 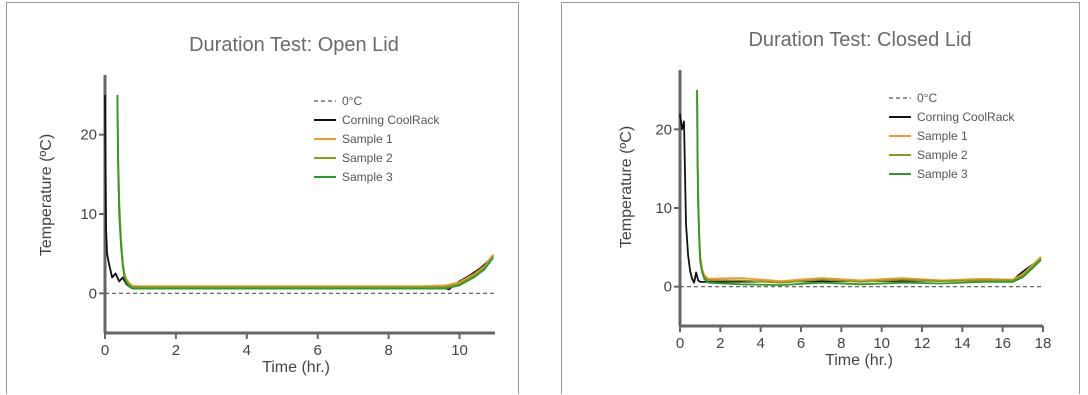 I want to click on x-tick-label: 14, so click(x=962, y=343).